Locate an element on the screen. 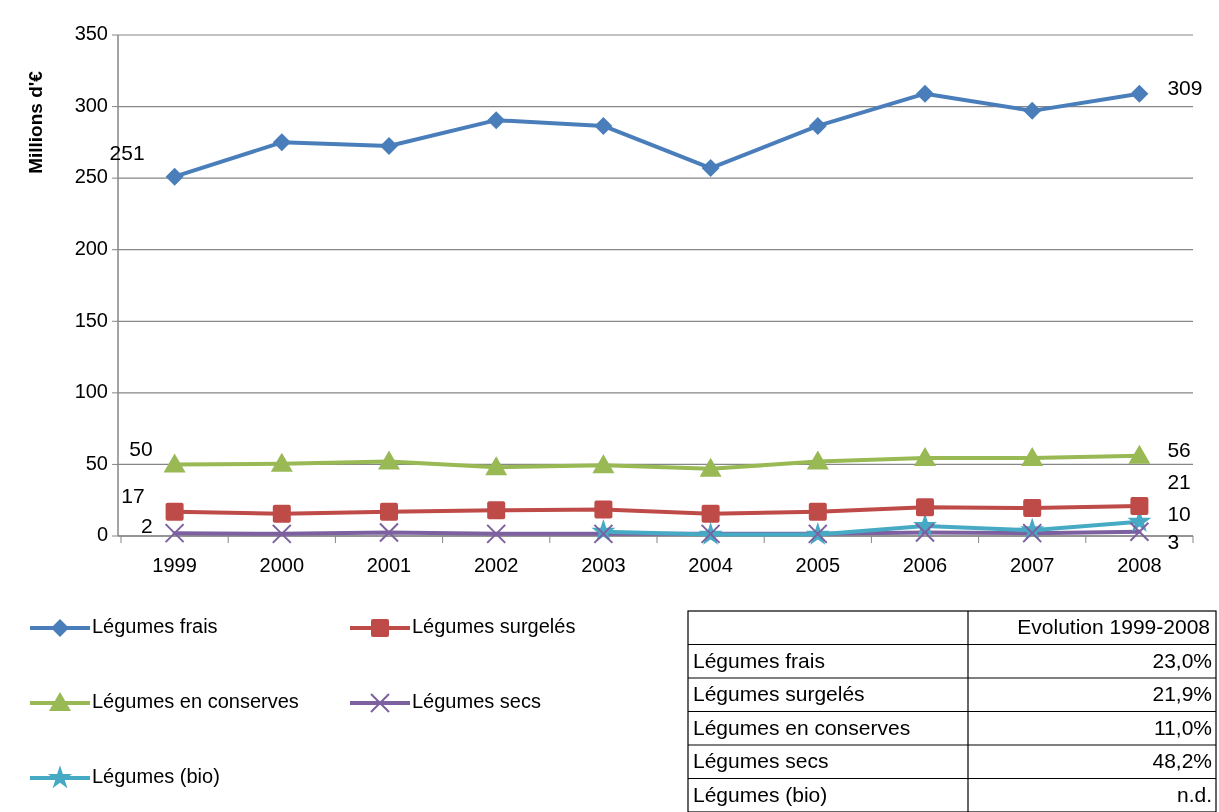 Image resolution: width=1219 pixels, height=812 pixels. text: Légumes secs is located at coordinates (761, 761).